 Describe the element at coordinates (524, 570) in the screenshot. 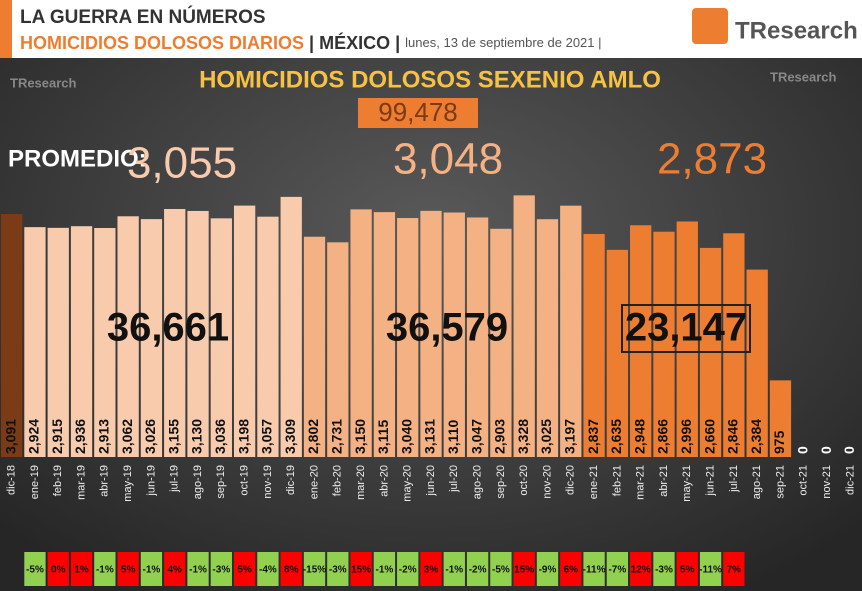

I see `change-label: 15%` at that location.